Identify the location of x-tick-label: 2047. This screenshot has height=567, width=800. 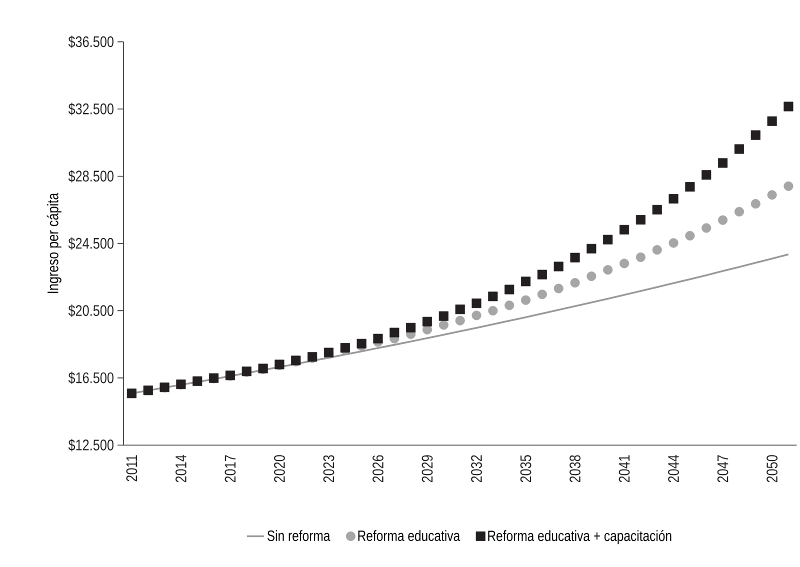
(722, 468).